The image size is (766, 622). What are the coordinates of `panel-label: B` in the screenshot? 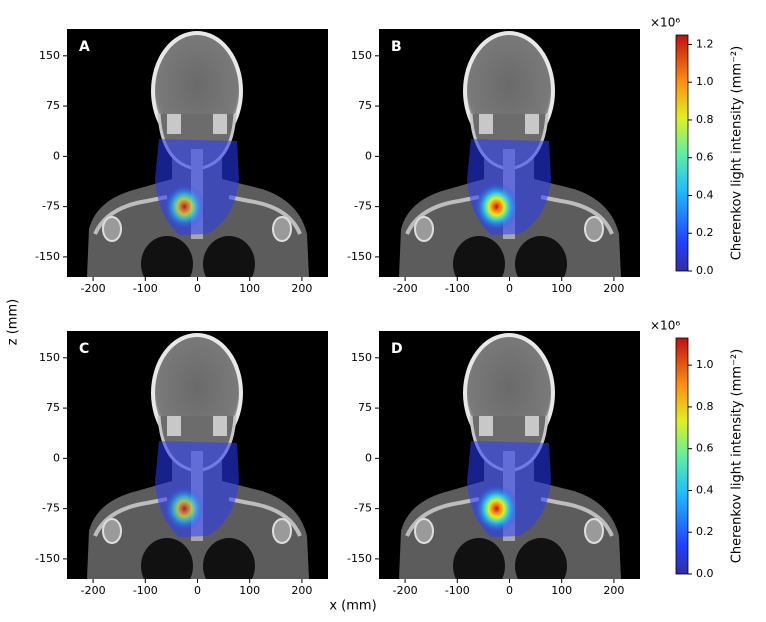 It's located at (396, 47).